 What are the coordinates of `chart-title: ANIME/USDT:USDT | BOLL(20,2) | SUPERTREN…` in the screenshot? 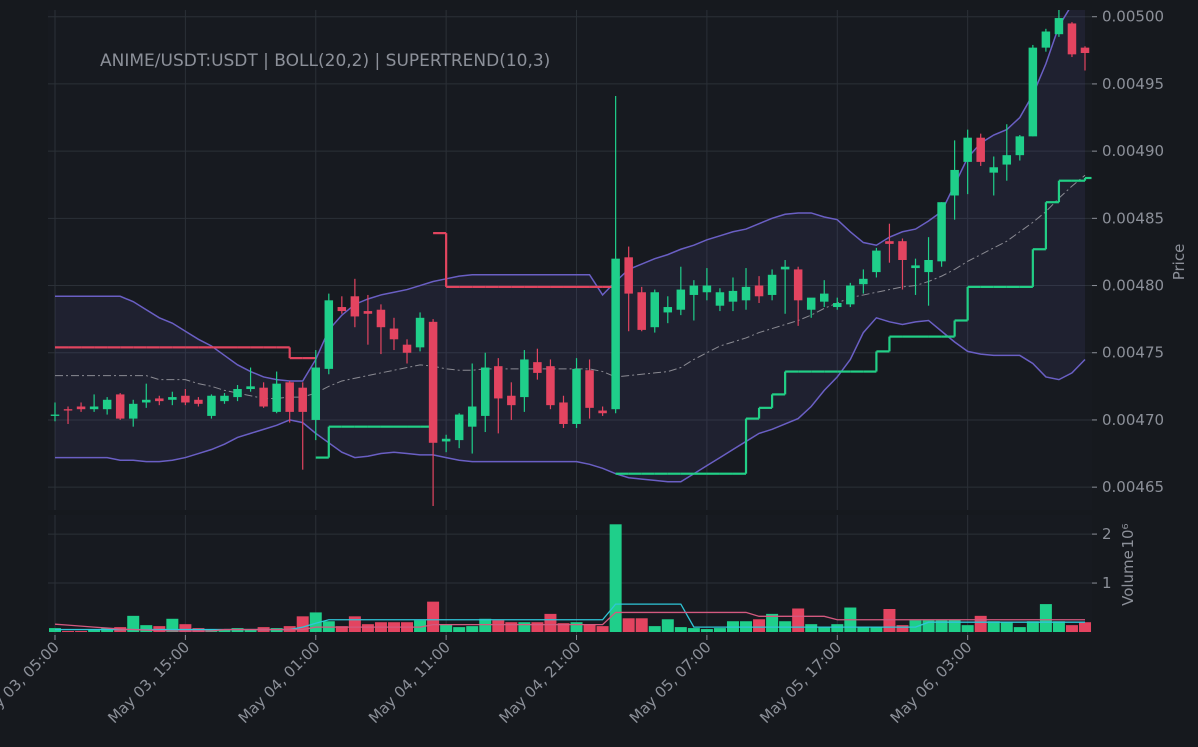 It's located at (325, 61).